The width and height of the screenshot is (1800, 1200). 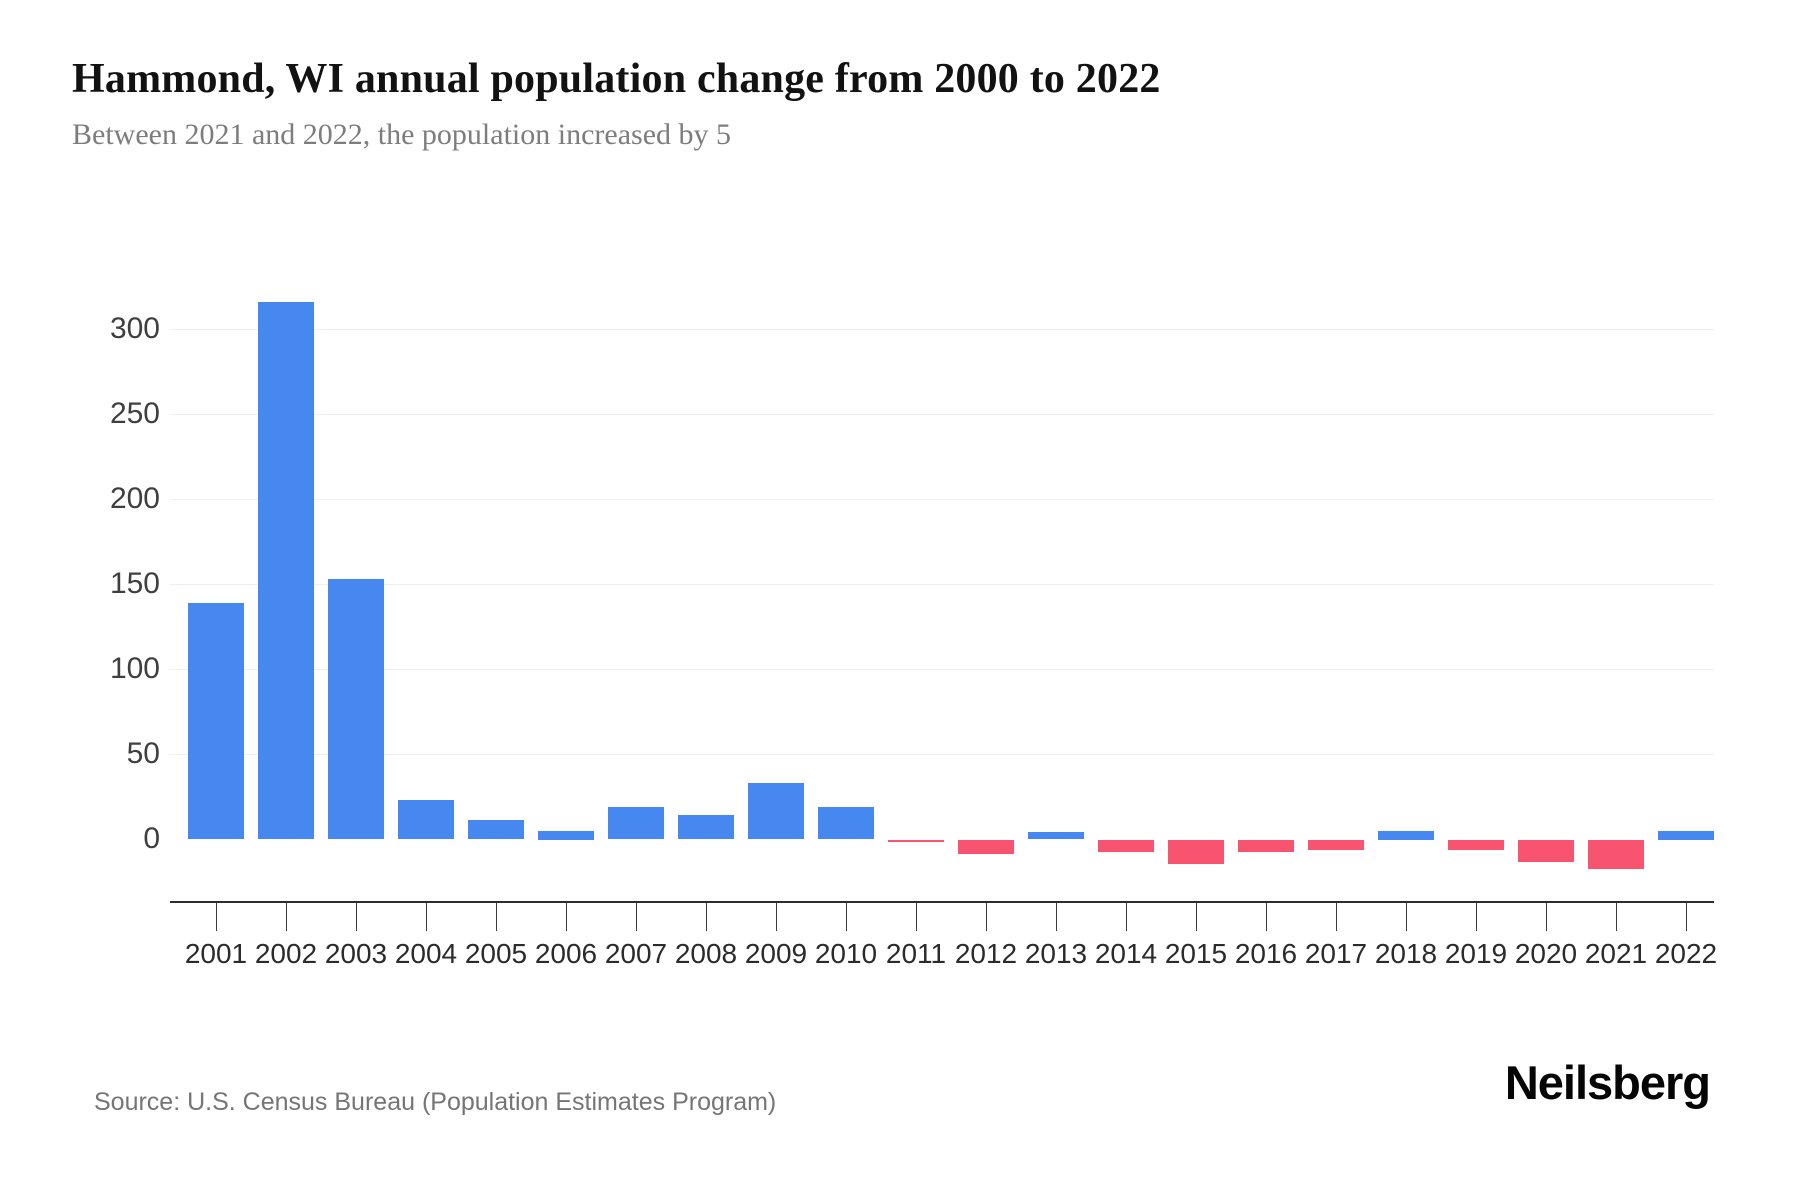 I want to click on brand-logo: Neilsberg, so click(x=1607, y=1082).